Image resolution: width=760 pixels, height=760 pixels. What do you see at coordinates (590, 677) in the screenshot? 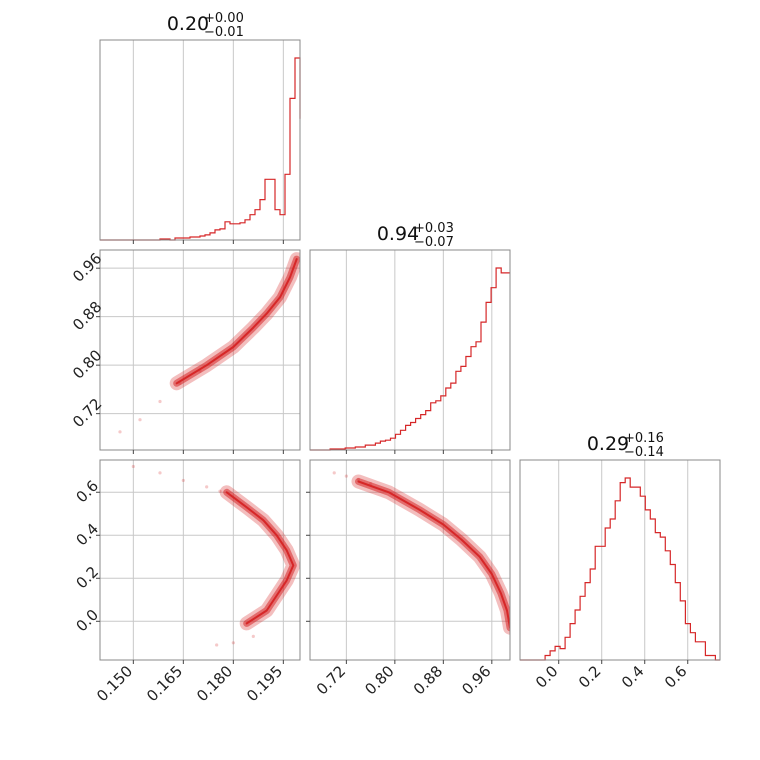
I see `x-tick-label: 0.2` at bounding box center [590, 677].